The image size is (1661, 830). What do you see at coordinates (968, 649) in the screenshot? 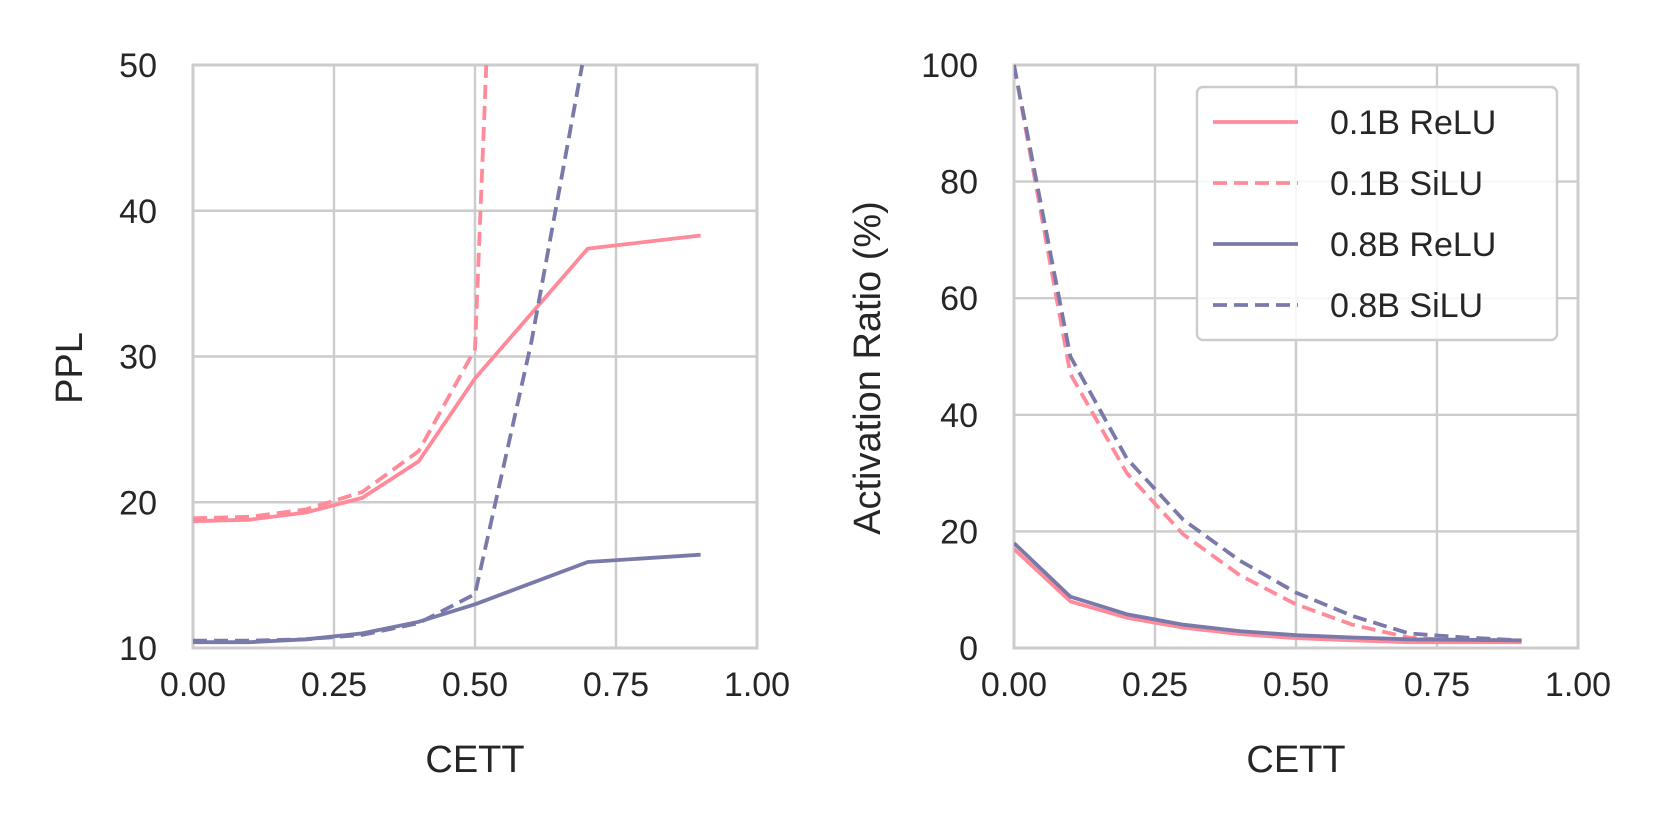
I see `y-tick-label: 0` at bounding box center [968, 649].